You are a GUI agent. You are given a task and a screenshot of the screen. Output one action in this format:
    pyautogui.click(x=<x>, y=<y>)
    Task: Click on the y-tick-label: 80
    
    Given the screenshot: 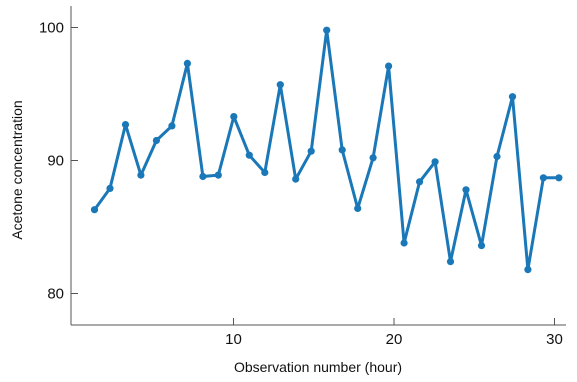 What is the action you would take?
    pyautogui.click(x=55, y=294)
    